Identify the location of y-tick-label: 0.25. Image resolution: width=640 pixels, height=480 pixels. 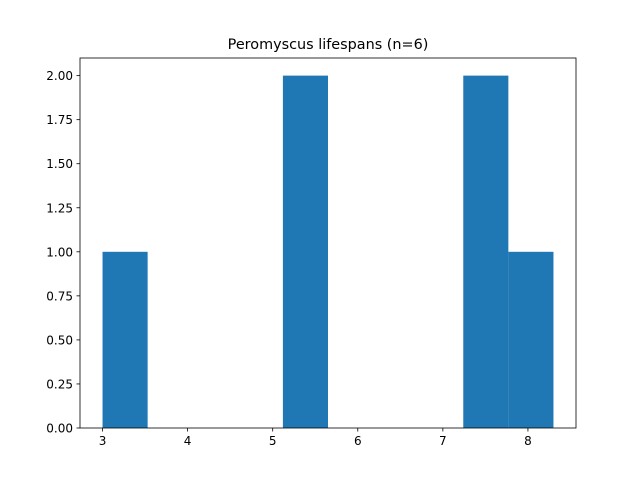
(59, 384).